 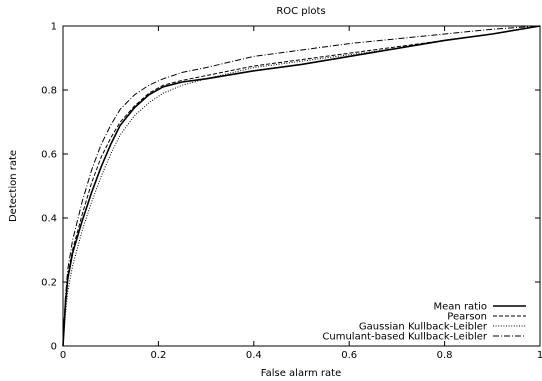 I want to click on x-tick-label: 0, so click(x=63, y=355).